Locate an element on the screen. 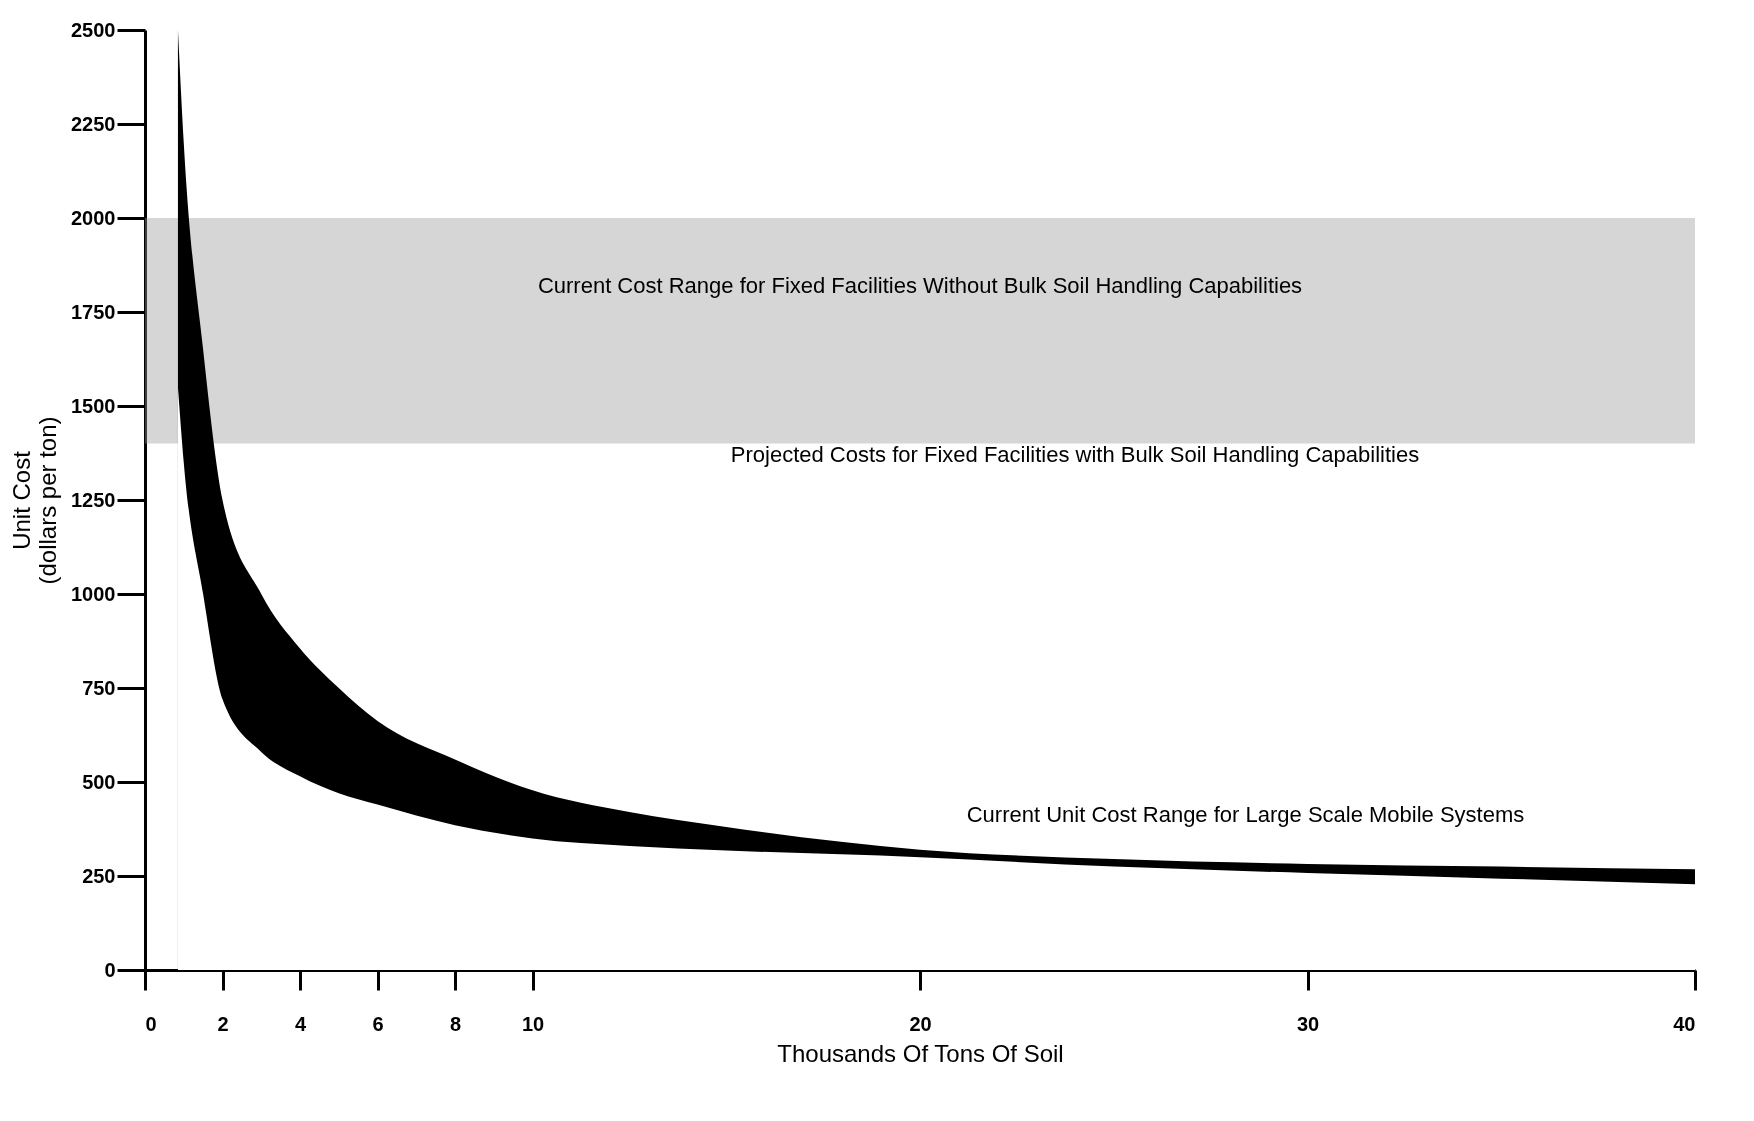 The image size is (1754, 1121). y-tick-label: 1500 is located at coordinates (93, 405).